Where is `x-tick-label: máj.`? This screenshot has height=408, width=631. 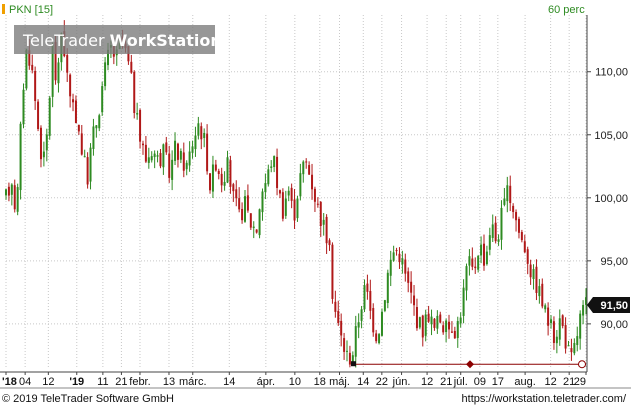
x-tick-label: máj. is located at coordinates (339, 382).